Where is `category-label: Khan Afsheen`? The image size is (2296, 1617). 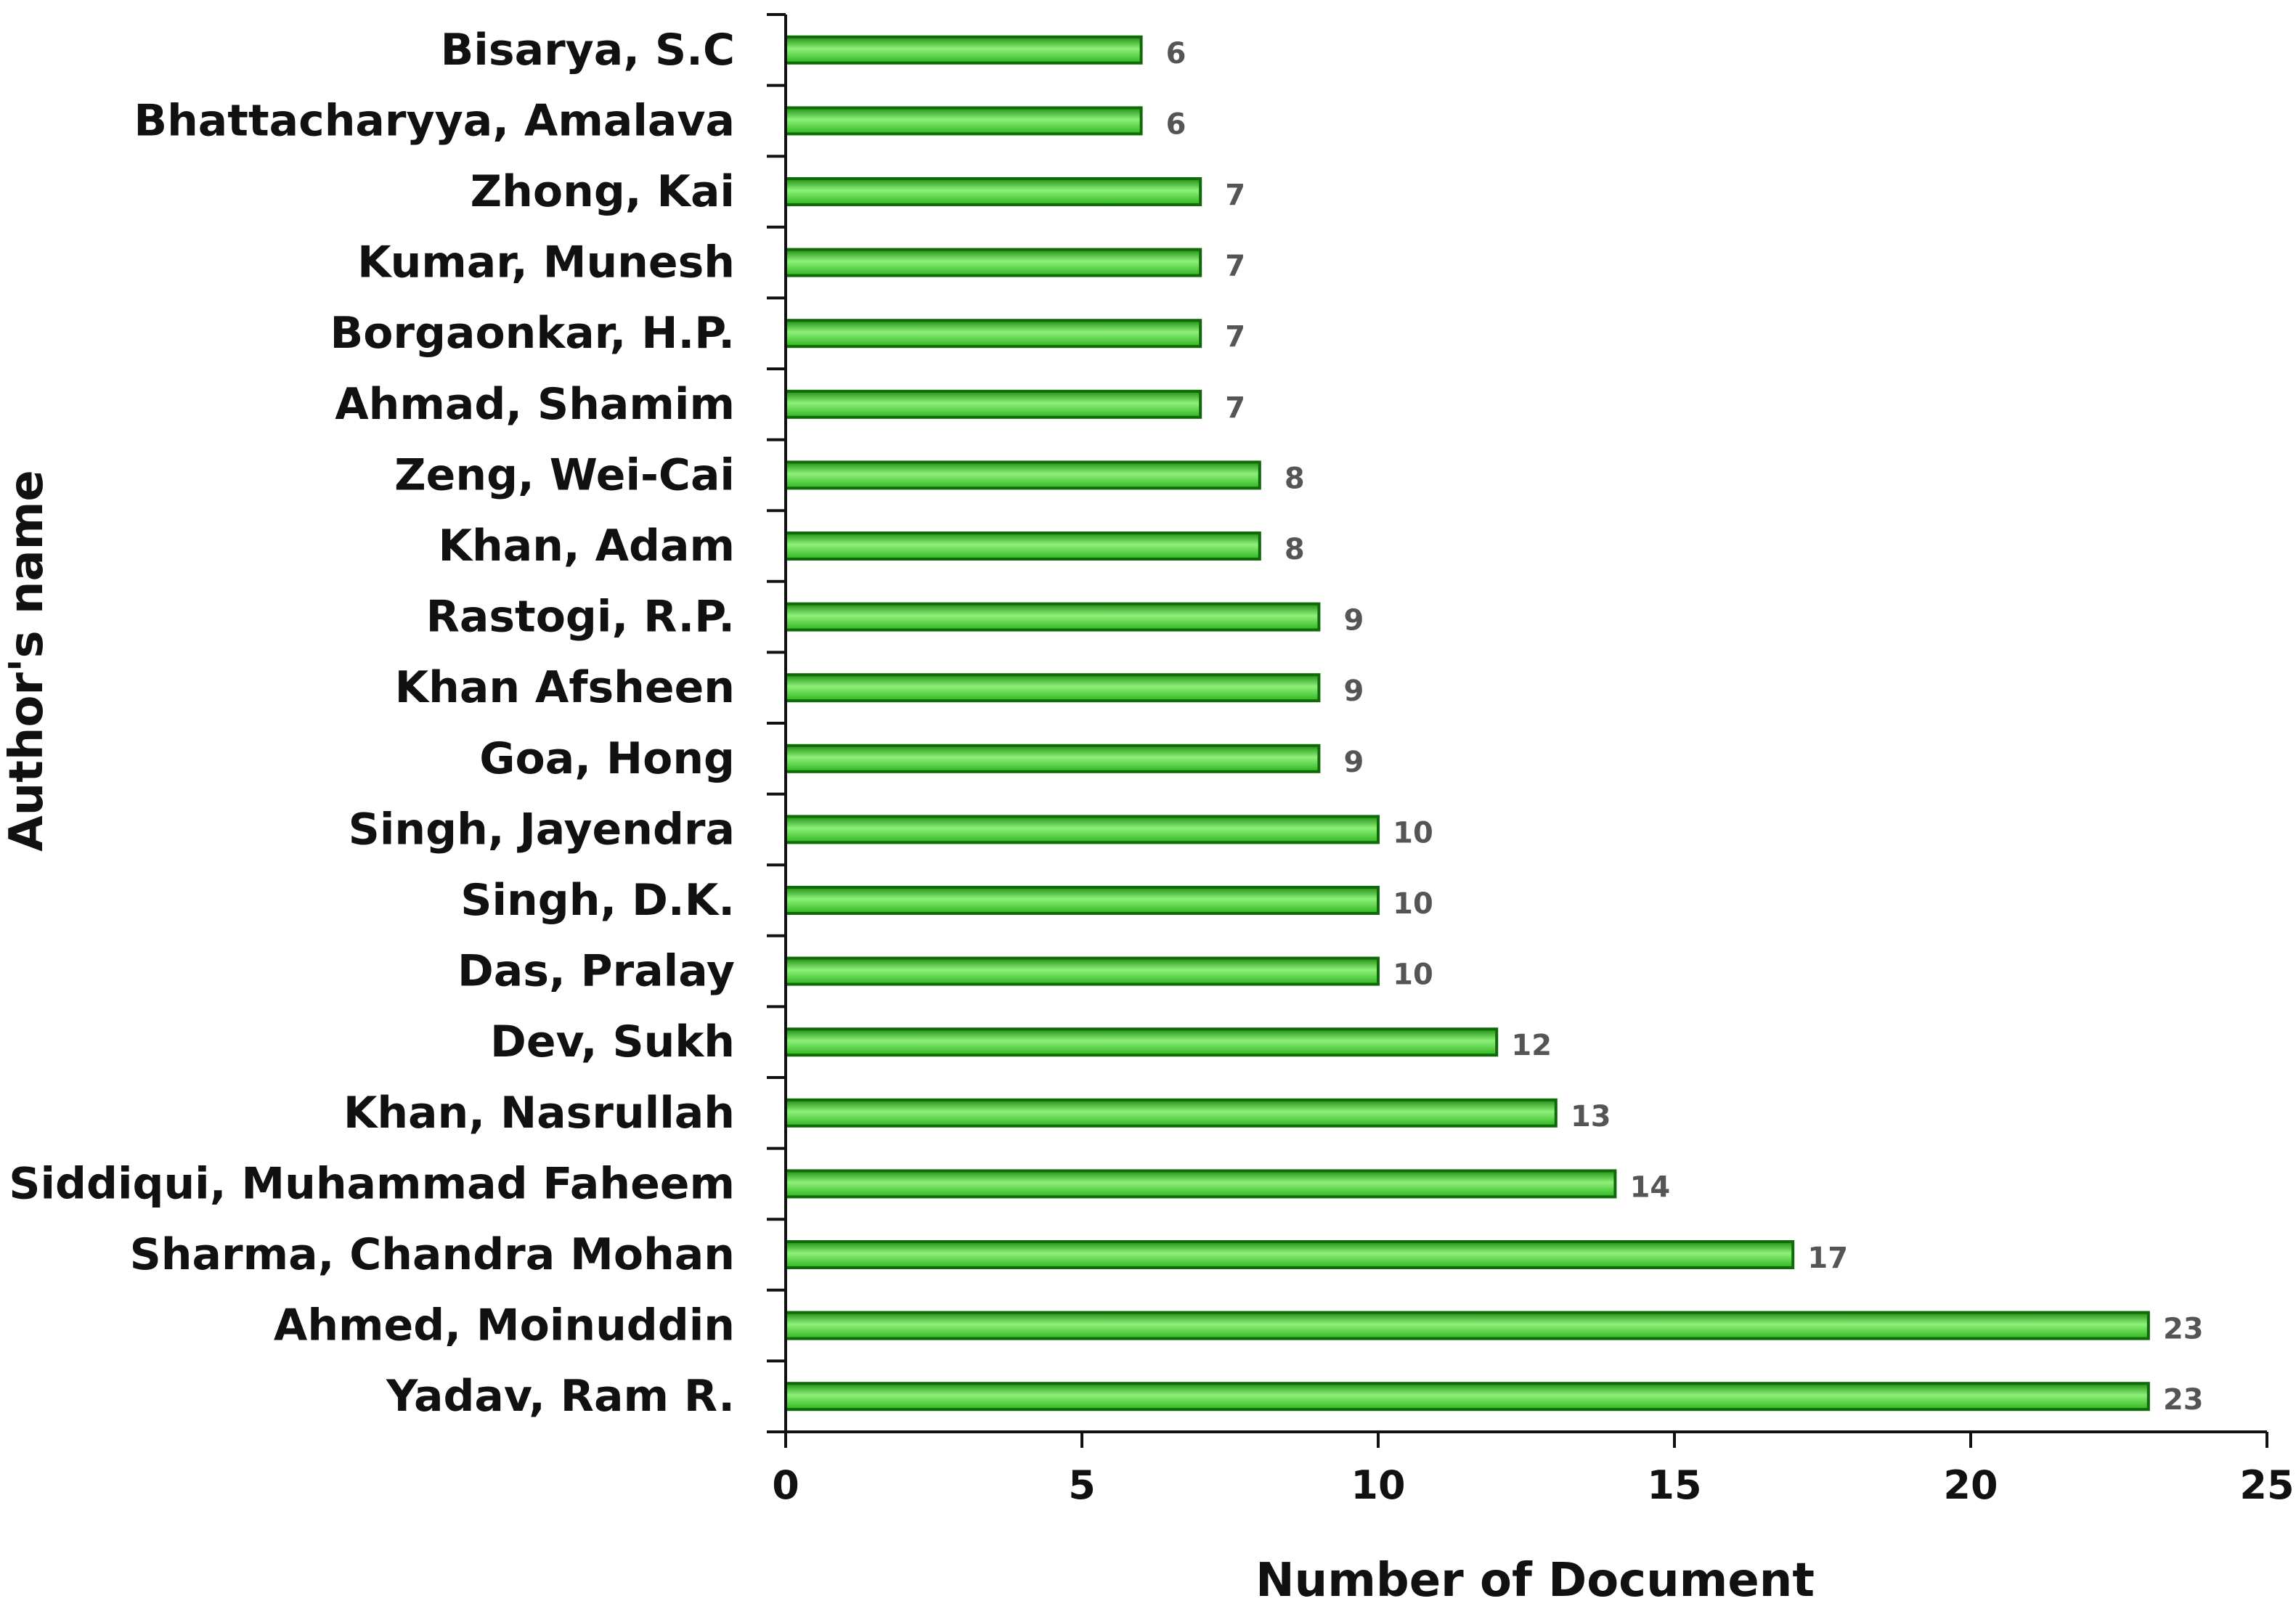 category-label: Khan Afsheen is located at coordinates (565, 687).